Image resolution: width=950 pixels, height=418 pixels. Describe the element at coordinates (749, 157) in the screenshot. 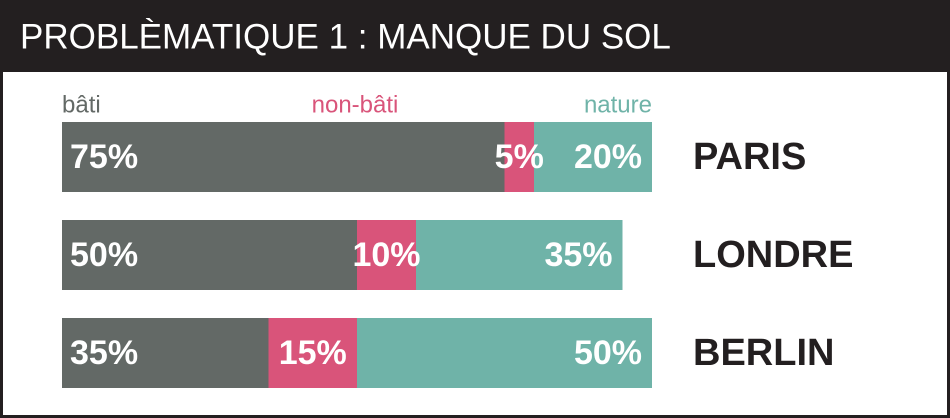

I see `category-label: PARIS` at that location.